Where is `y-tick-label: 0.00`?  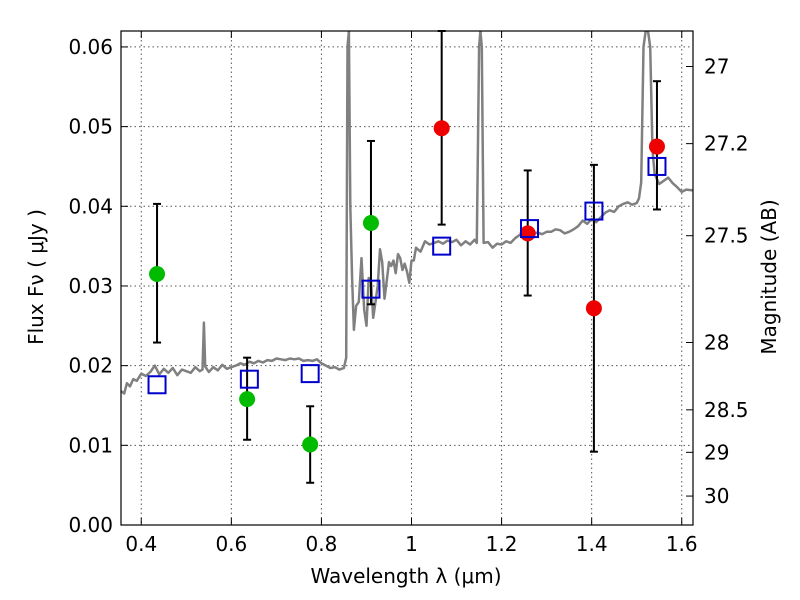
y-tick-label: 0.00 is located at coordinates (90, 525).